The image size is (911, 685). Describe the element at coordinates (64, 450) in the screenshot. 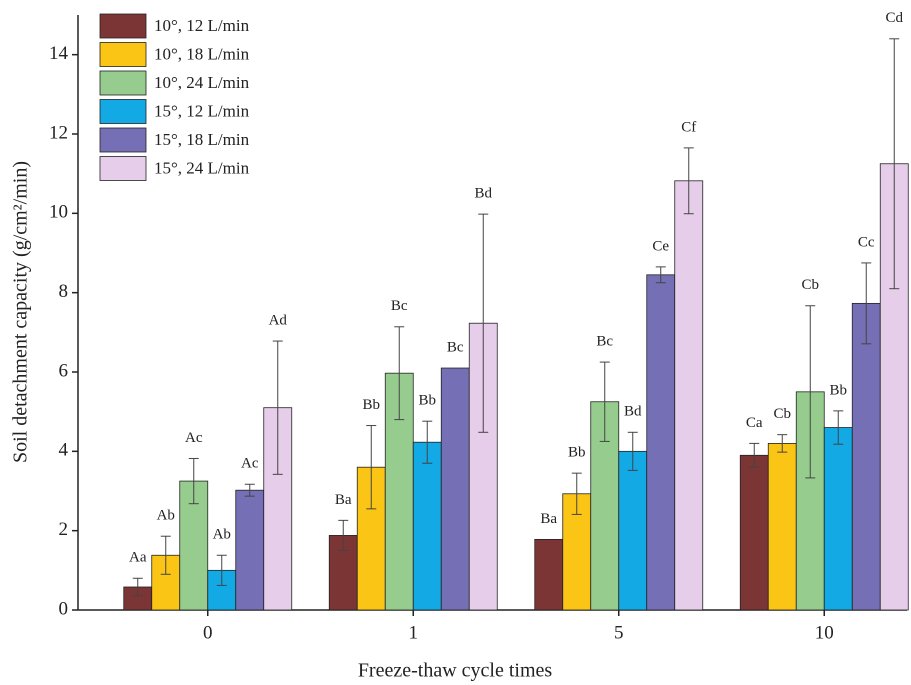

I see `y-tick-label: 4` at that location.